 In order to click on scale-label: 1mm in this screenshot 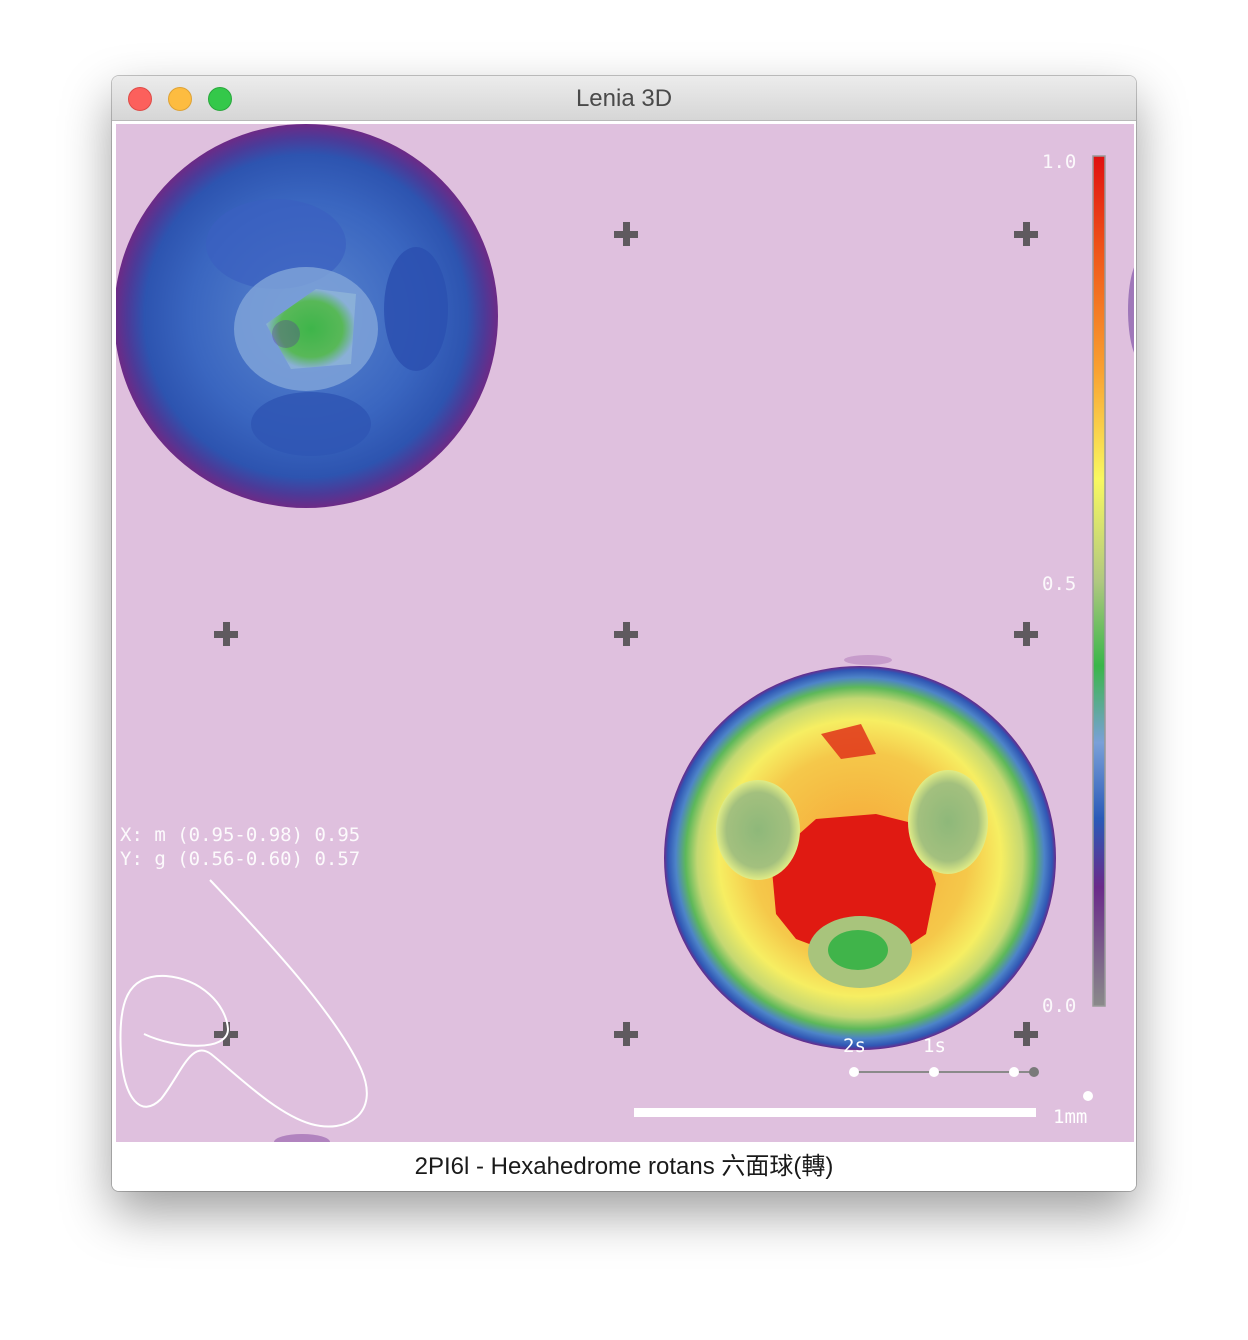, I will do `click(1070, 1117)`.